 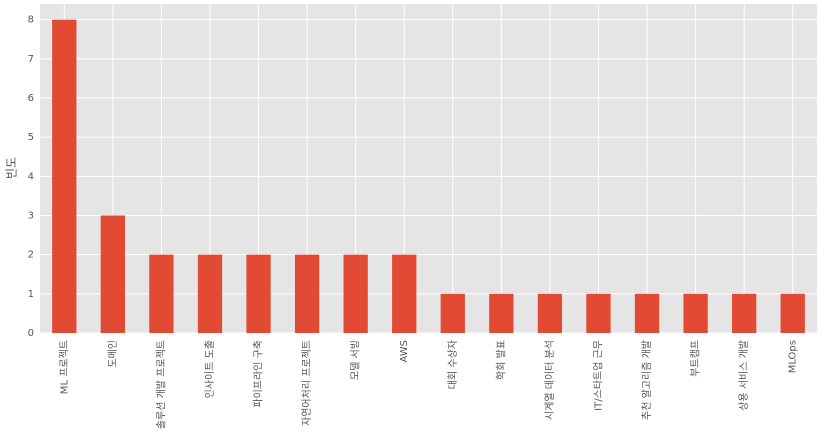 What do you see at coordinates (31, 255) in the screenshot?
I see `y-tick-label: 2` at bounding box center [31, 255].